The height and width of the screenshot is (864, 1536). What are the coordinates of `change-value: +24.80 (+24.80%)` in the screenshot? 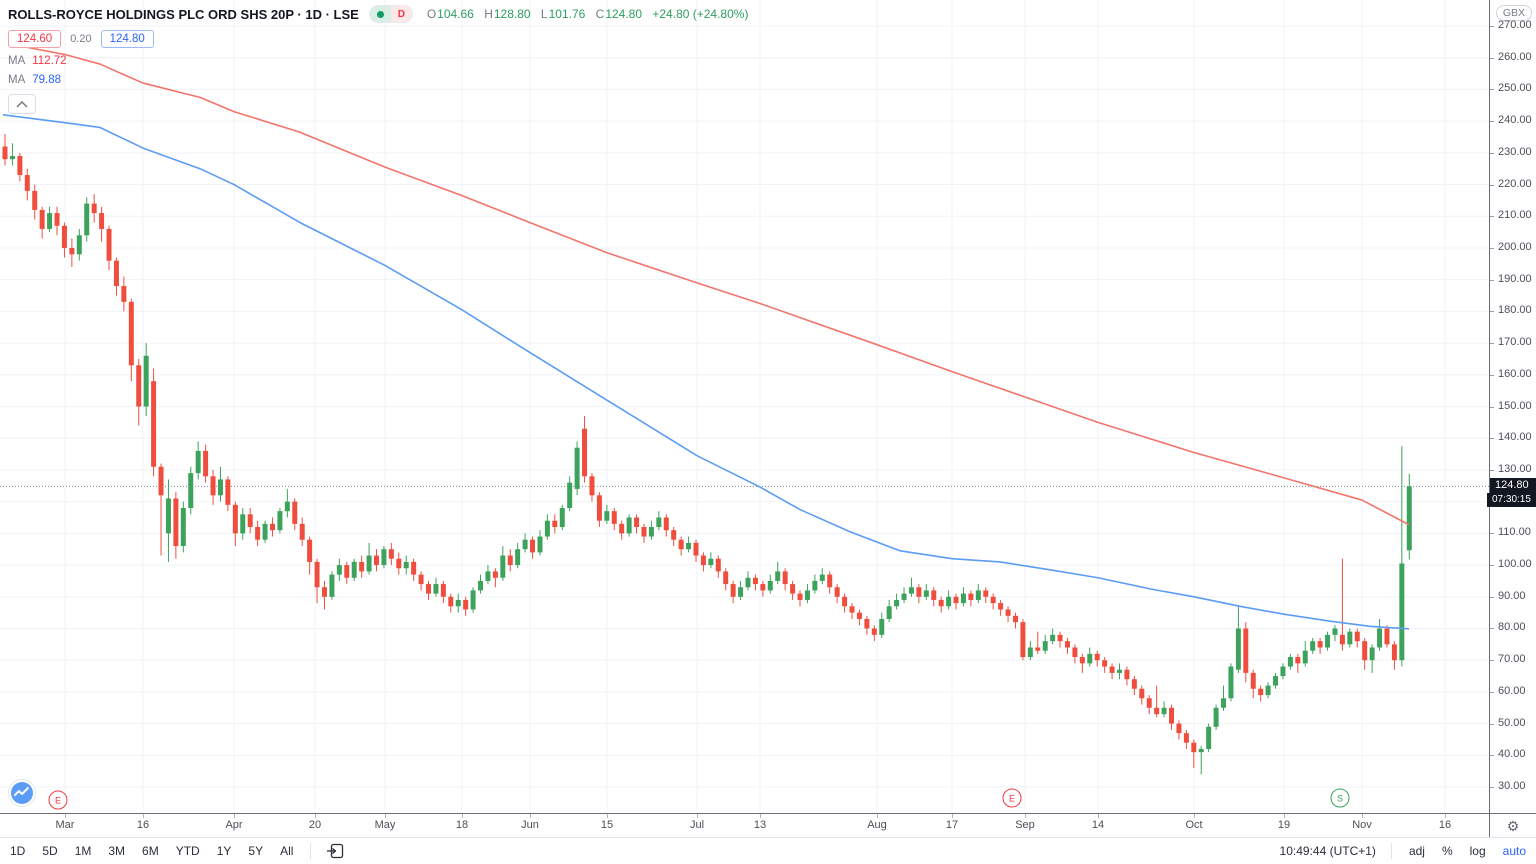 It's located at (700, 14).